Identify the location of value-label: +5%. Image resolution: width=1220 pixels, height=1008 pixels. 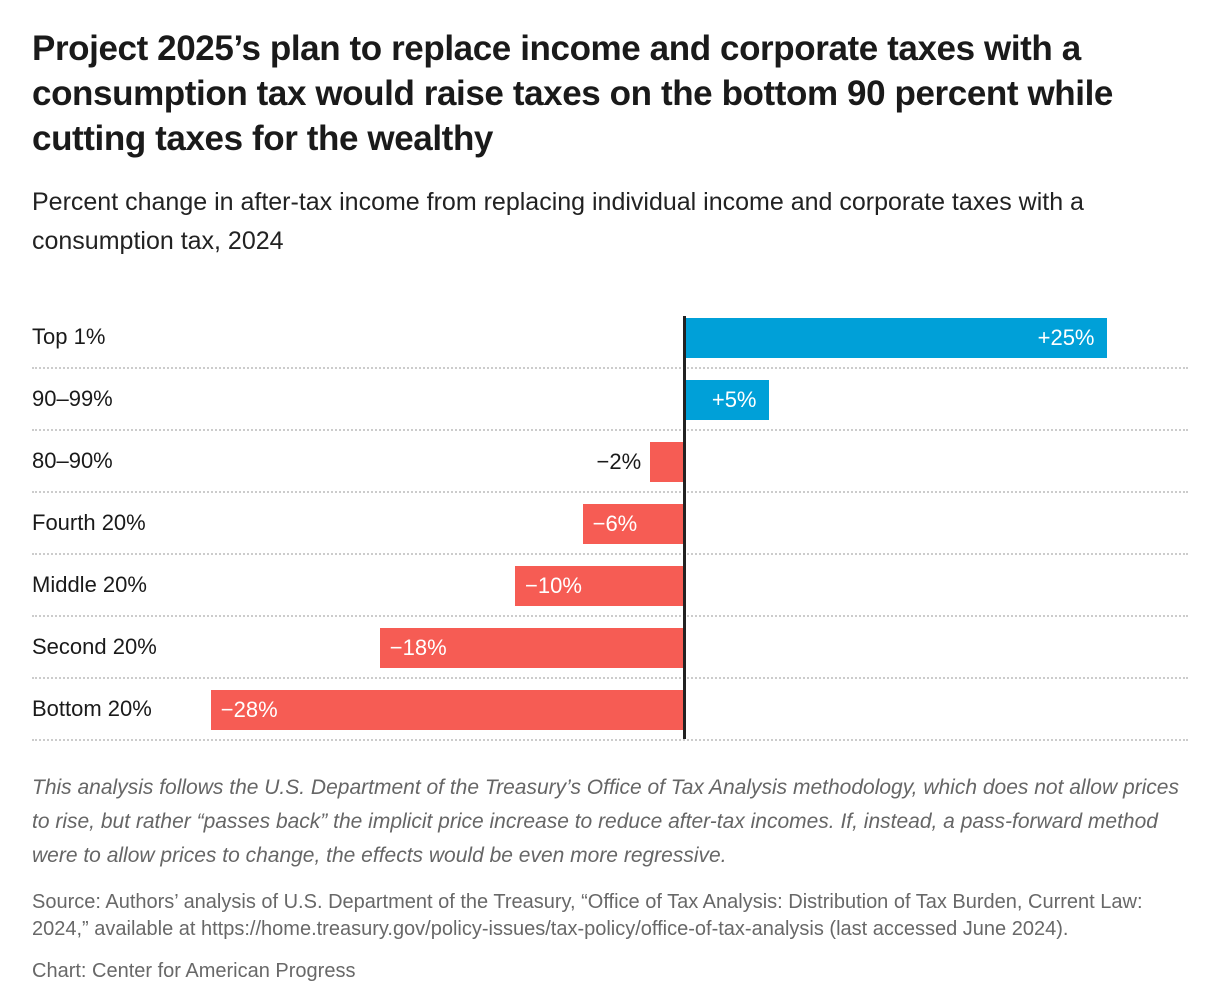
(734, 399).